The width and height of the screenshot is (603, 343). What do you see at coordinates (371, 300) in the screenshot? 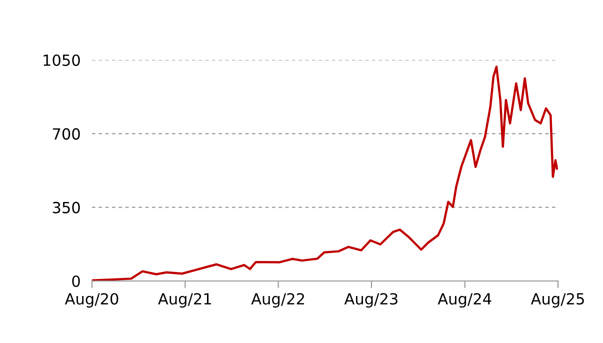
I see `x-tick-label: Aug/23` at bounding box center [371, 300].